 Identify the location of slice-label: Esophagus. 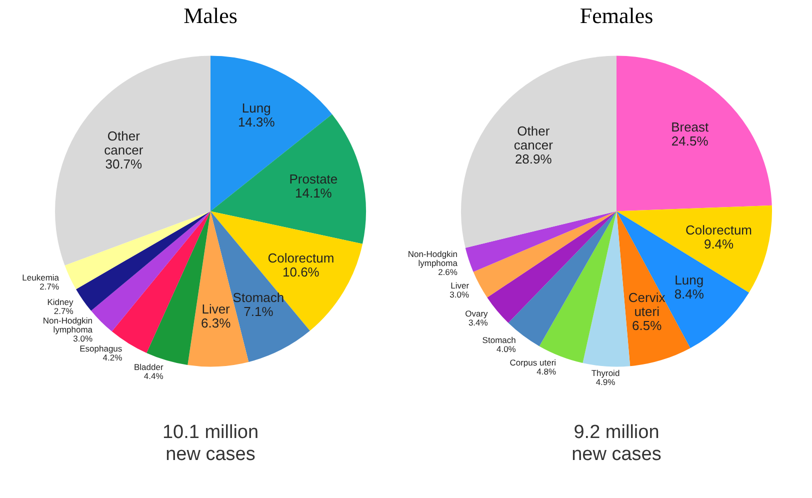
(101, 348).